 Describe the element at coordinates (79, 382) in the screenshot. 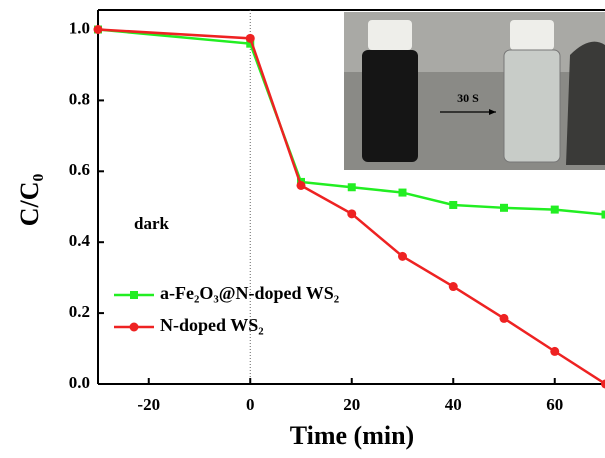

I see `y-tick-label: 0.0` at that location.